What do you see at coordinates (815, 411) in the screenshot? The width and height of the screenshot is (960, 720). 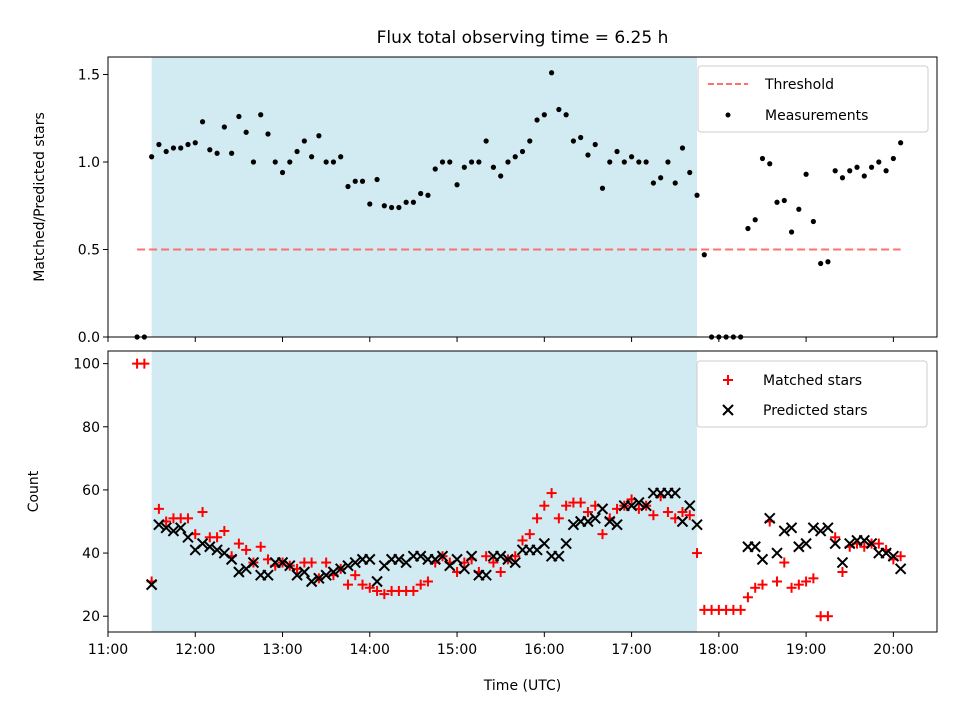 I see `legend-predicted-label: Predicted stars` at bounding box center [815, 411].